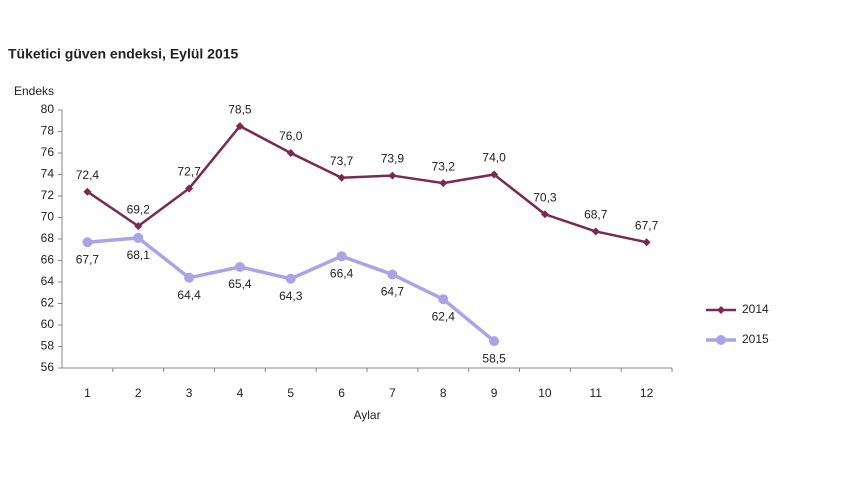 This screenshot has height=480, width=860. I want to click on y-tick-label: 66, so click(48, 260).